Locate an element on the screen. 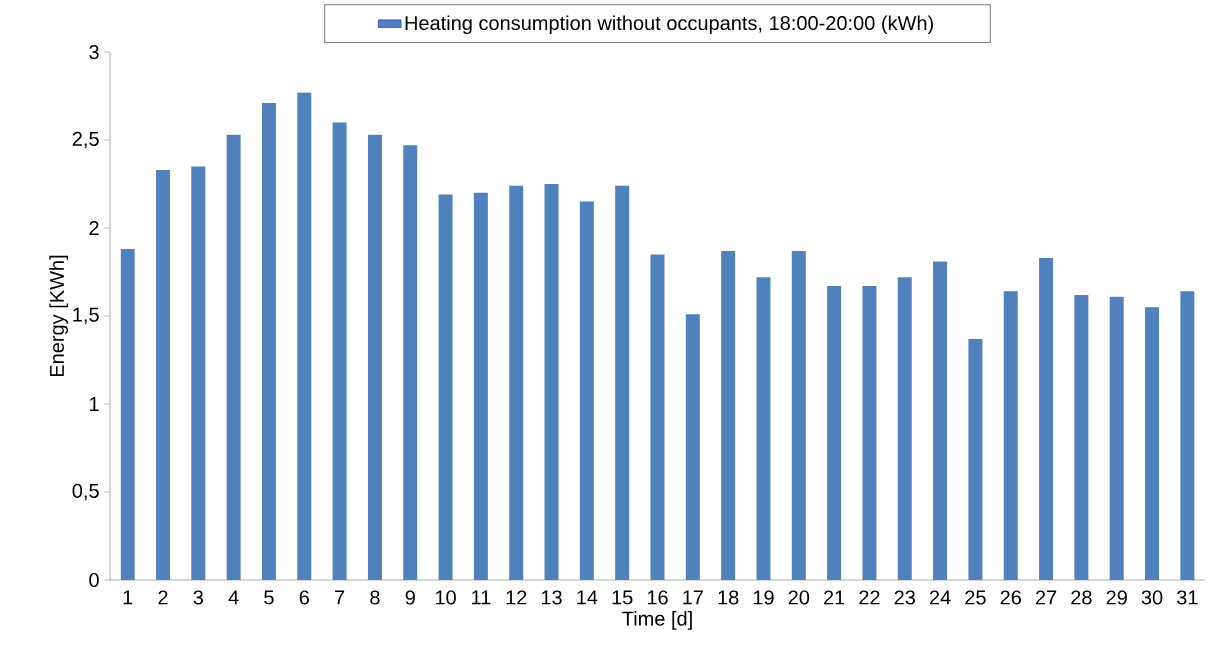 Image resolution: width=1214 pixels, height=647 pixels. x-tick-label: 29 is located at coordinates (1116, 597).